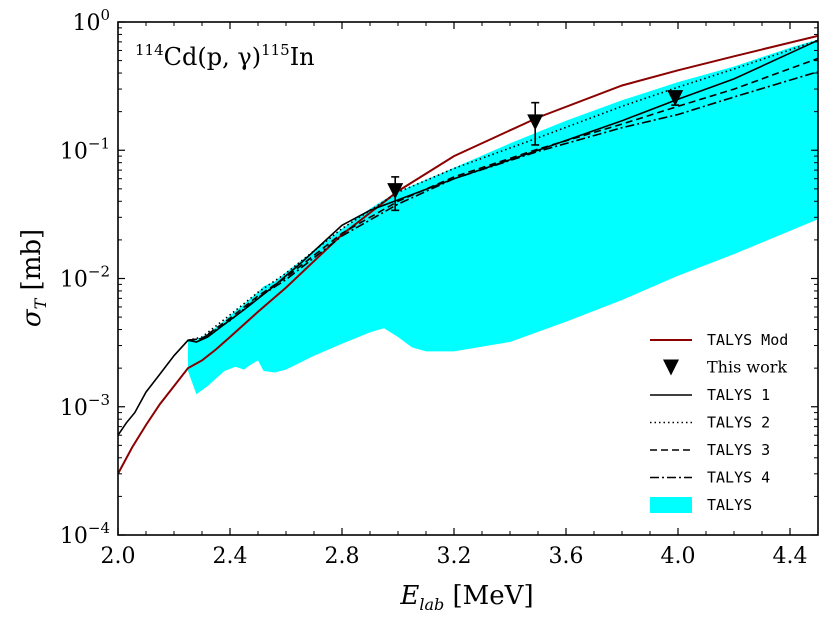 Image resolution: width=830 pixels, height=623 pixels. I want to click on x-tick-label: 4.0, so click(678, 556).